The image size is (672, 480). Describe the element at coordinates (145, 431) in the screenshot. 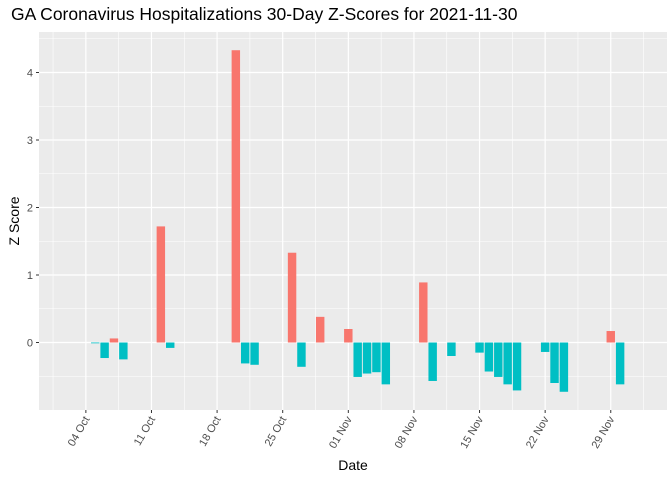

I see `x-tick-label: 11 Oct` at that location.